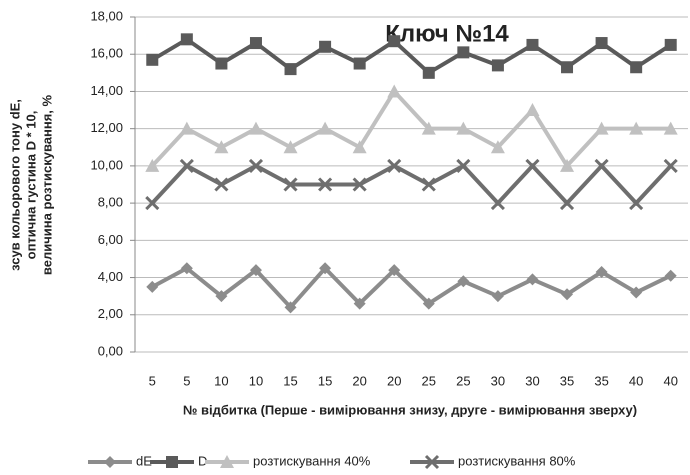 The width and height of the screenshot is (690, 475). I want to click on legend-label: розтискування 40%, so click(312, 460).